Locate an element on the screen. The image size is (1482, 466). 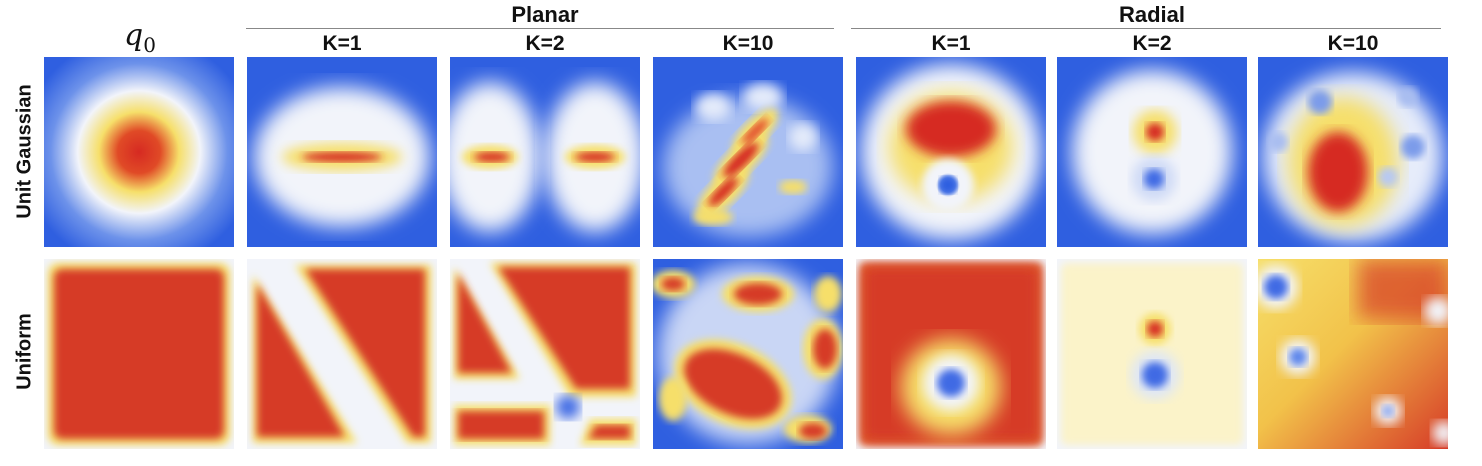
panel-uniform-radial-k1 is located at coordinates (951, 354).